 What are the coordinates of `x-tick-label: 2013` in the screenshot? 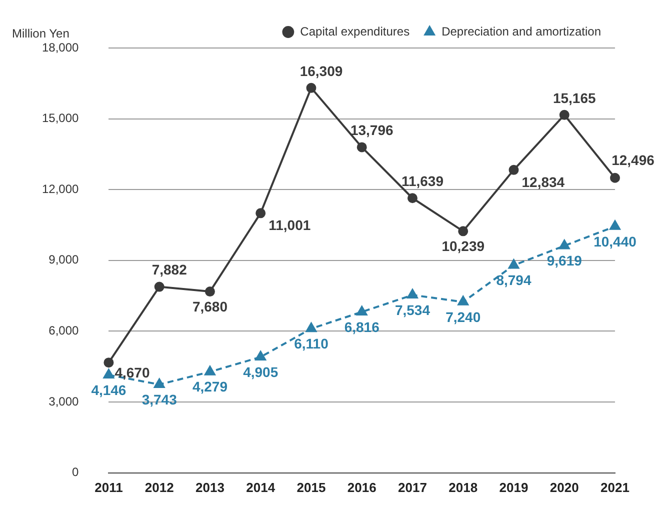 It's located at (210, 488).